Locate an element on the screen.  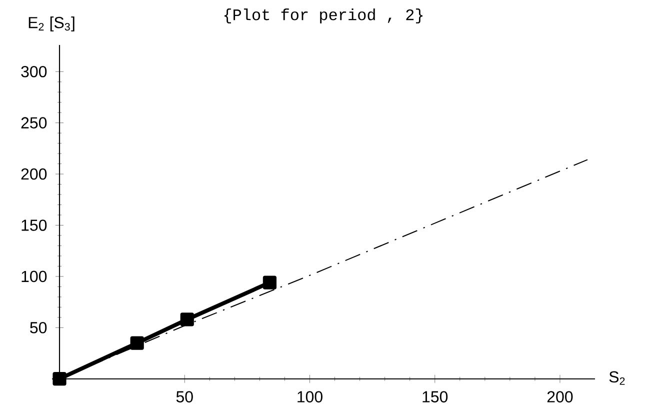
chart-title: {Plot for period , 2} is located at coordinates (323, 16).